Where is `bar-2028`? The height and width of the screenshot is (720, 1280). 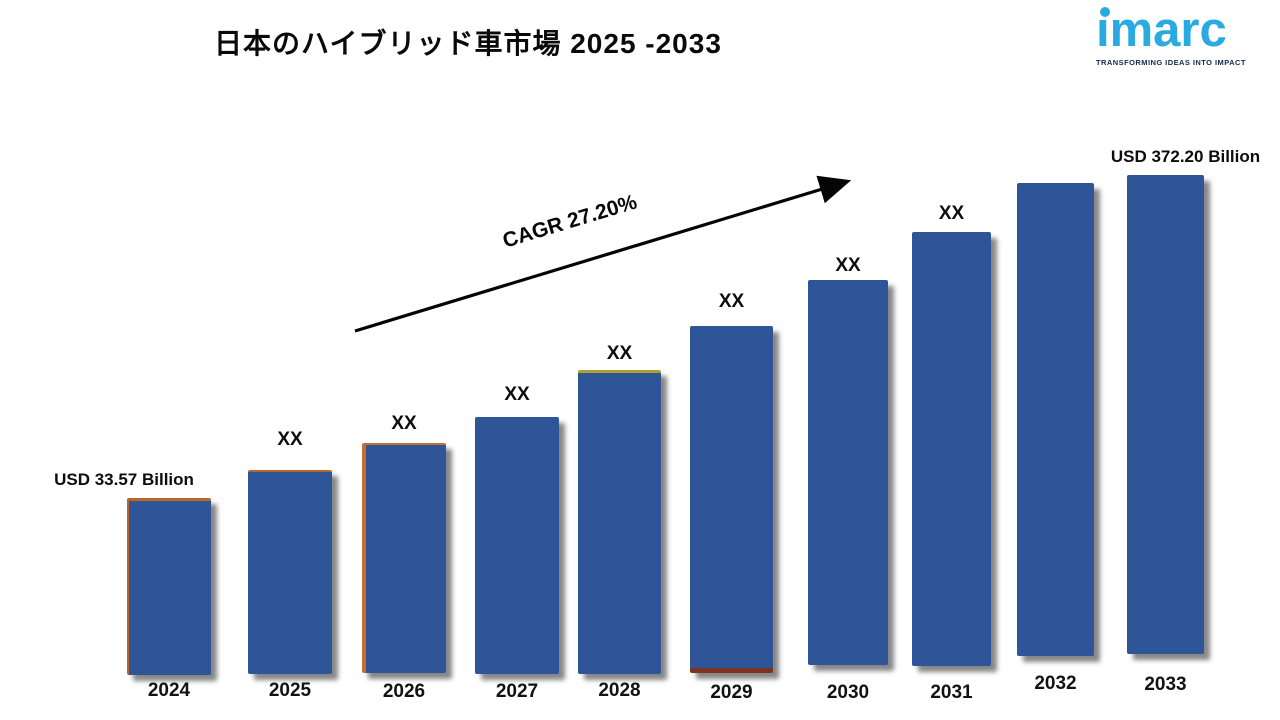
bar-2028 is located at coordinates (619, 522).